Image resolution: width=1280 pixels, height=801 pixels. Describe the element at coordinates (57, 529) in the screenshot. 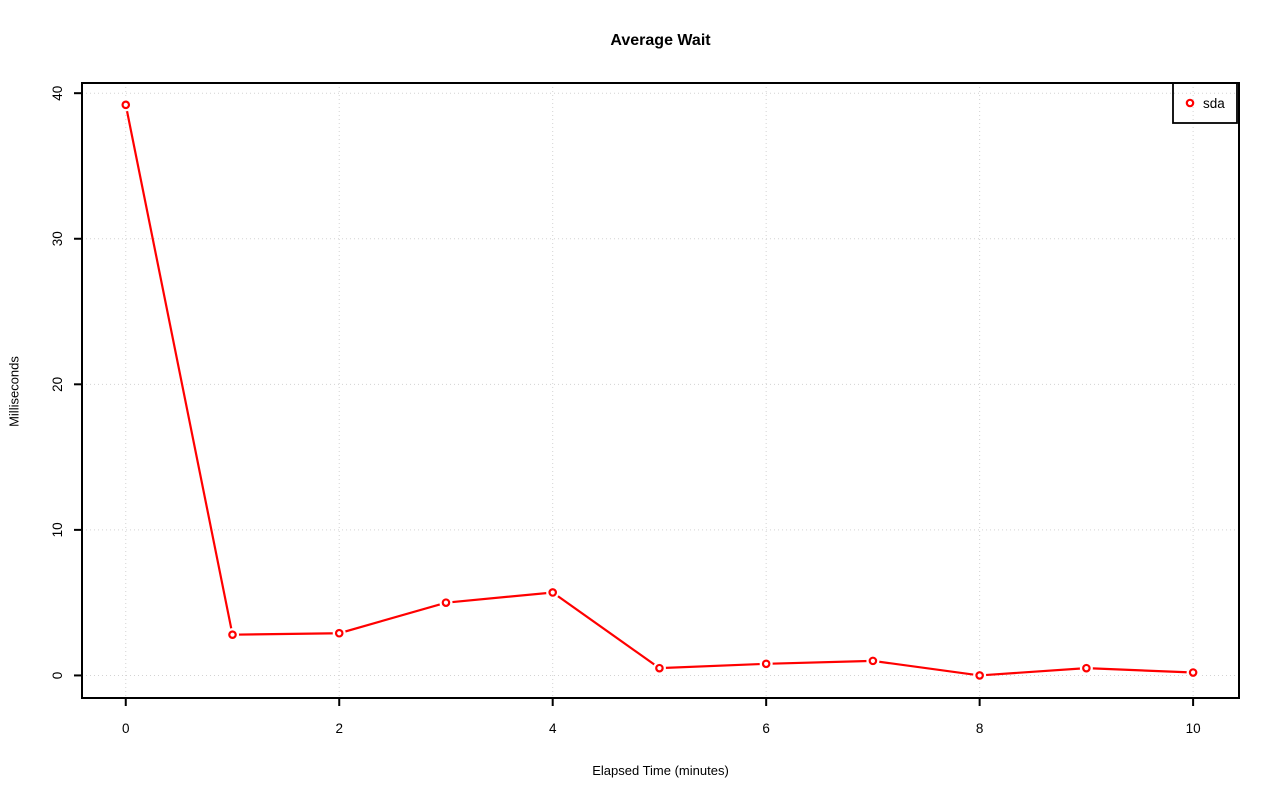

I see `y-tick-label: 10` at that location.